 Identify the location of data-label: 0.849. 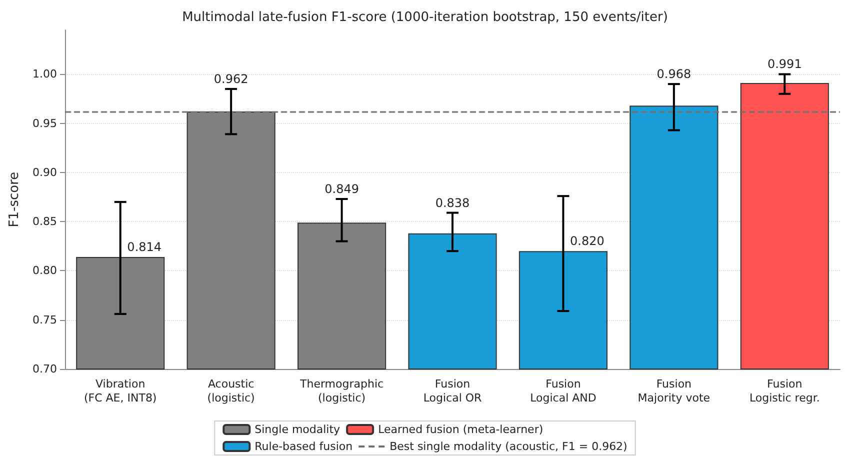
(341, 189).